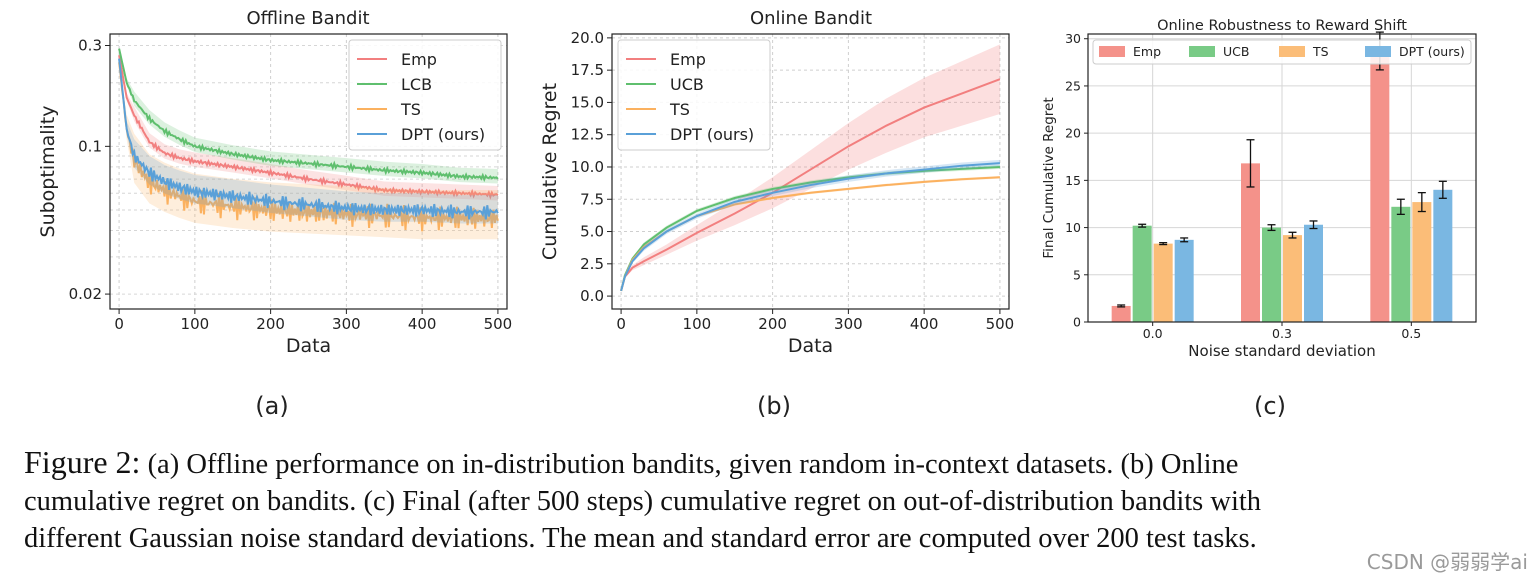 The height and width of the screenshot is (583, 1536). Describe the element at coordinates (307, 18) in the screenshot. I see `a-chart-title: Offline Bandit` at that location.